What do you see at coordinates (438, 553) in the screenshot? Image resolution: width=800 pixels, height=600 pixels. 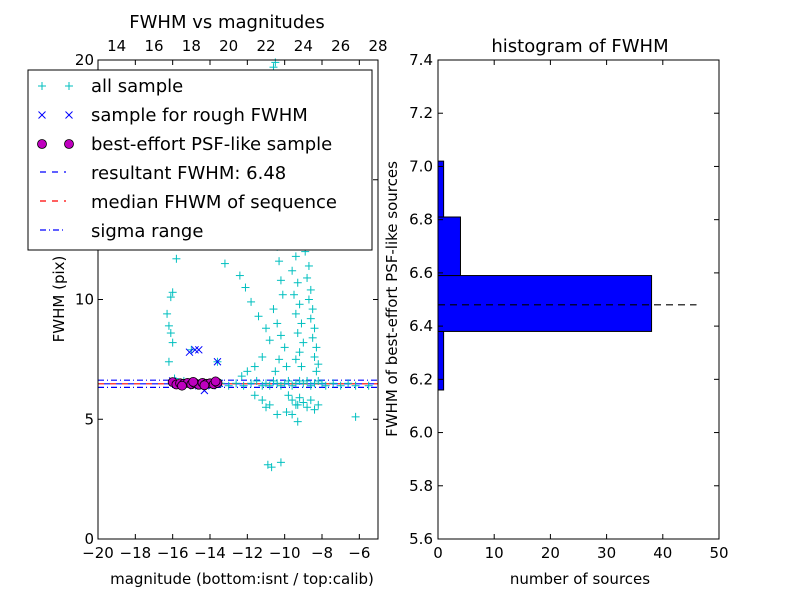 I see `right-x-tick-label: 0` at bounding box center [438, 553].